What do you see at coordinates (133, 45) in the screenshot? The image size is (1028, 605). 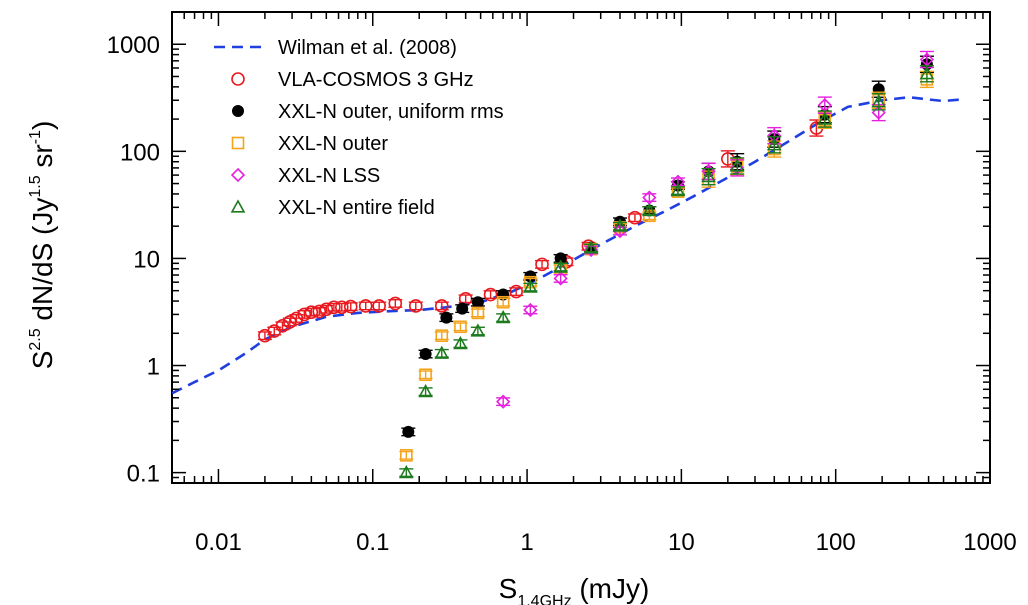 I see `y-tick-label: 1000` at bounding box center [133, 45].